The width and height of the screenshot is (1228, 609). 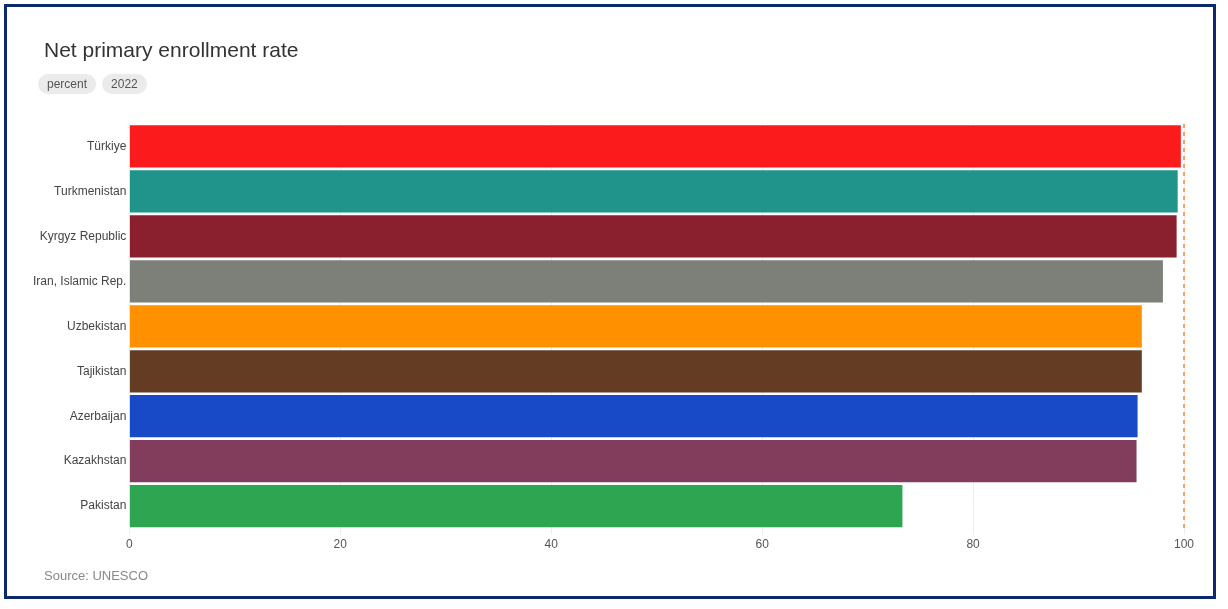 I want to click on y-tick-label: Iran, Islamic Rep., so click(x=79, y=280).